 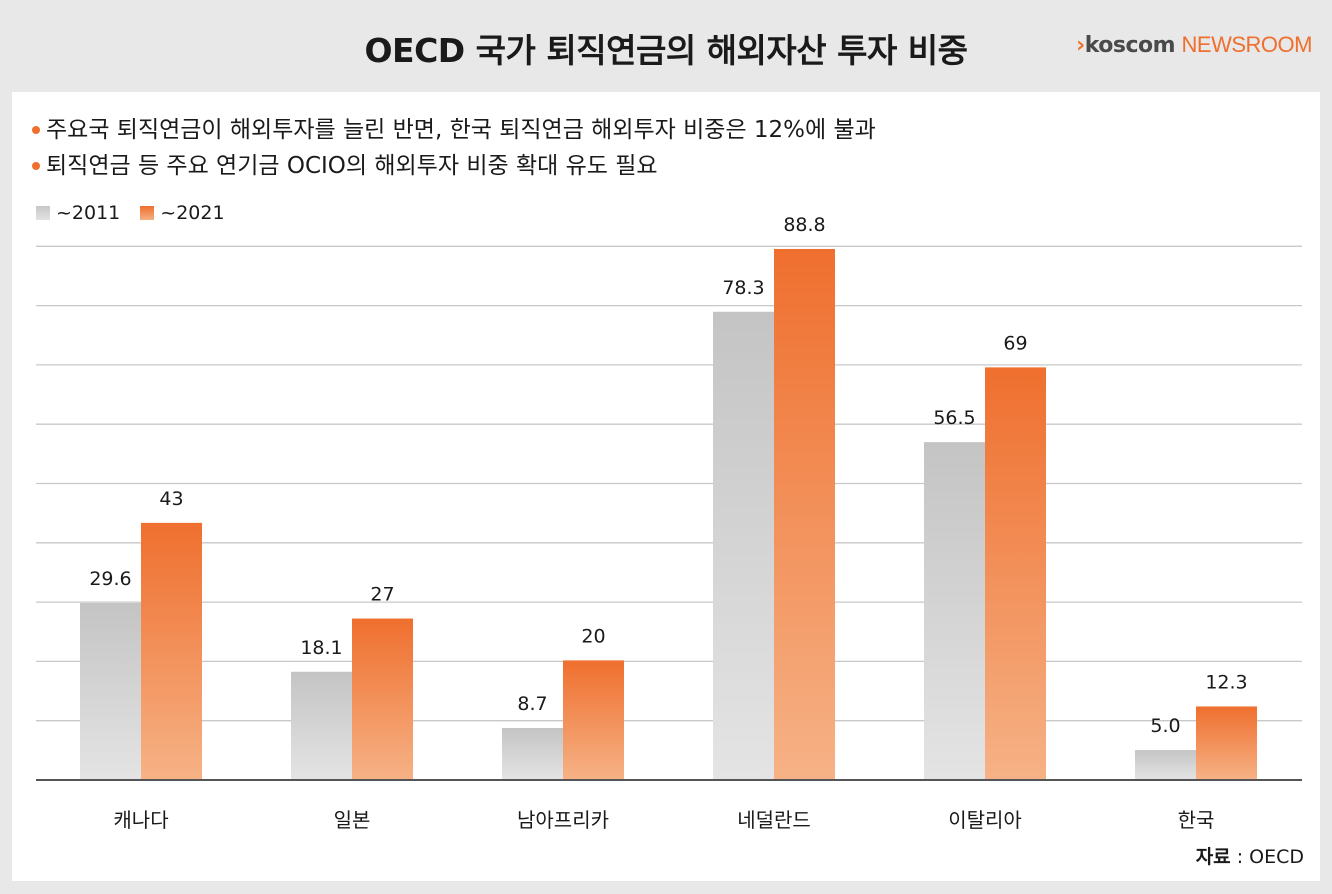 I want to click on legend-swatch-2011, so click(x=43, y=213).